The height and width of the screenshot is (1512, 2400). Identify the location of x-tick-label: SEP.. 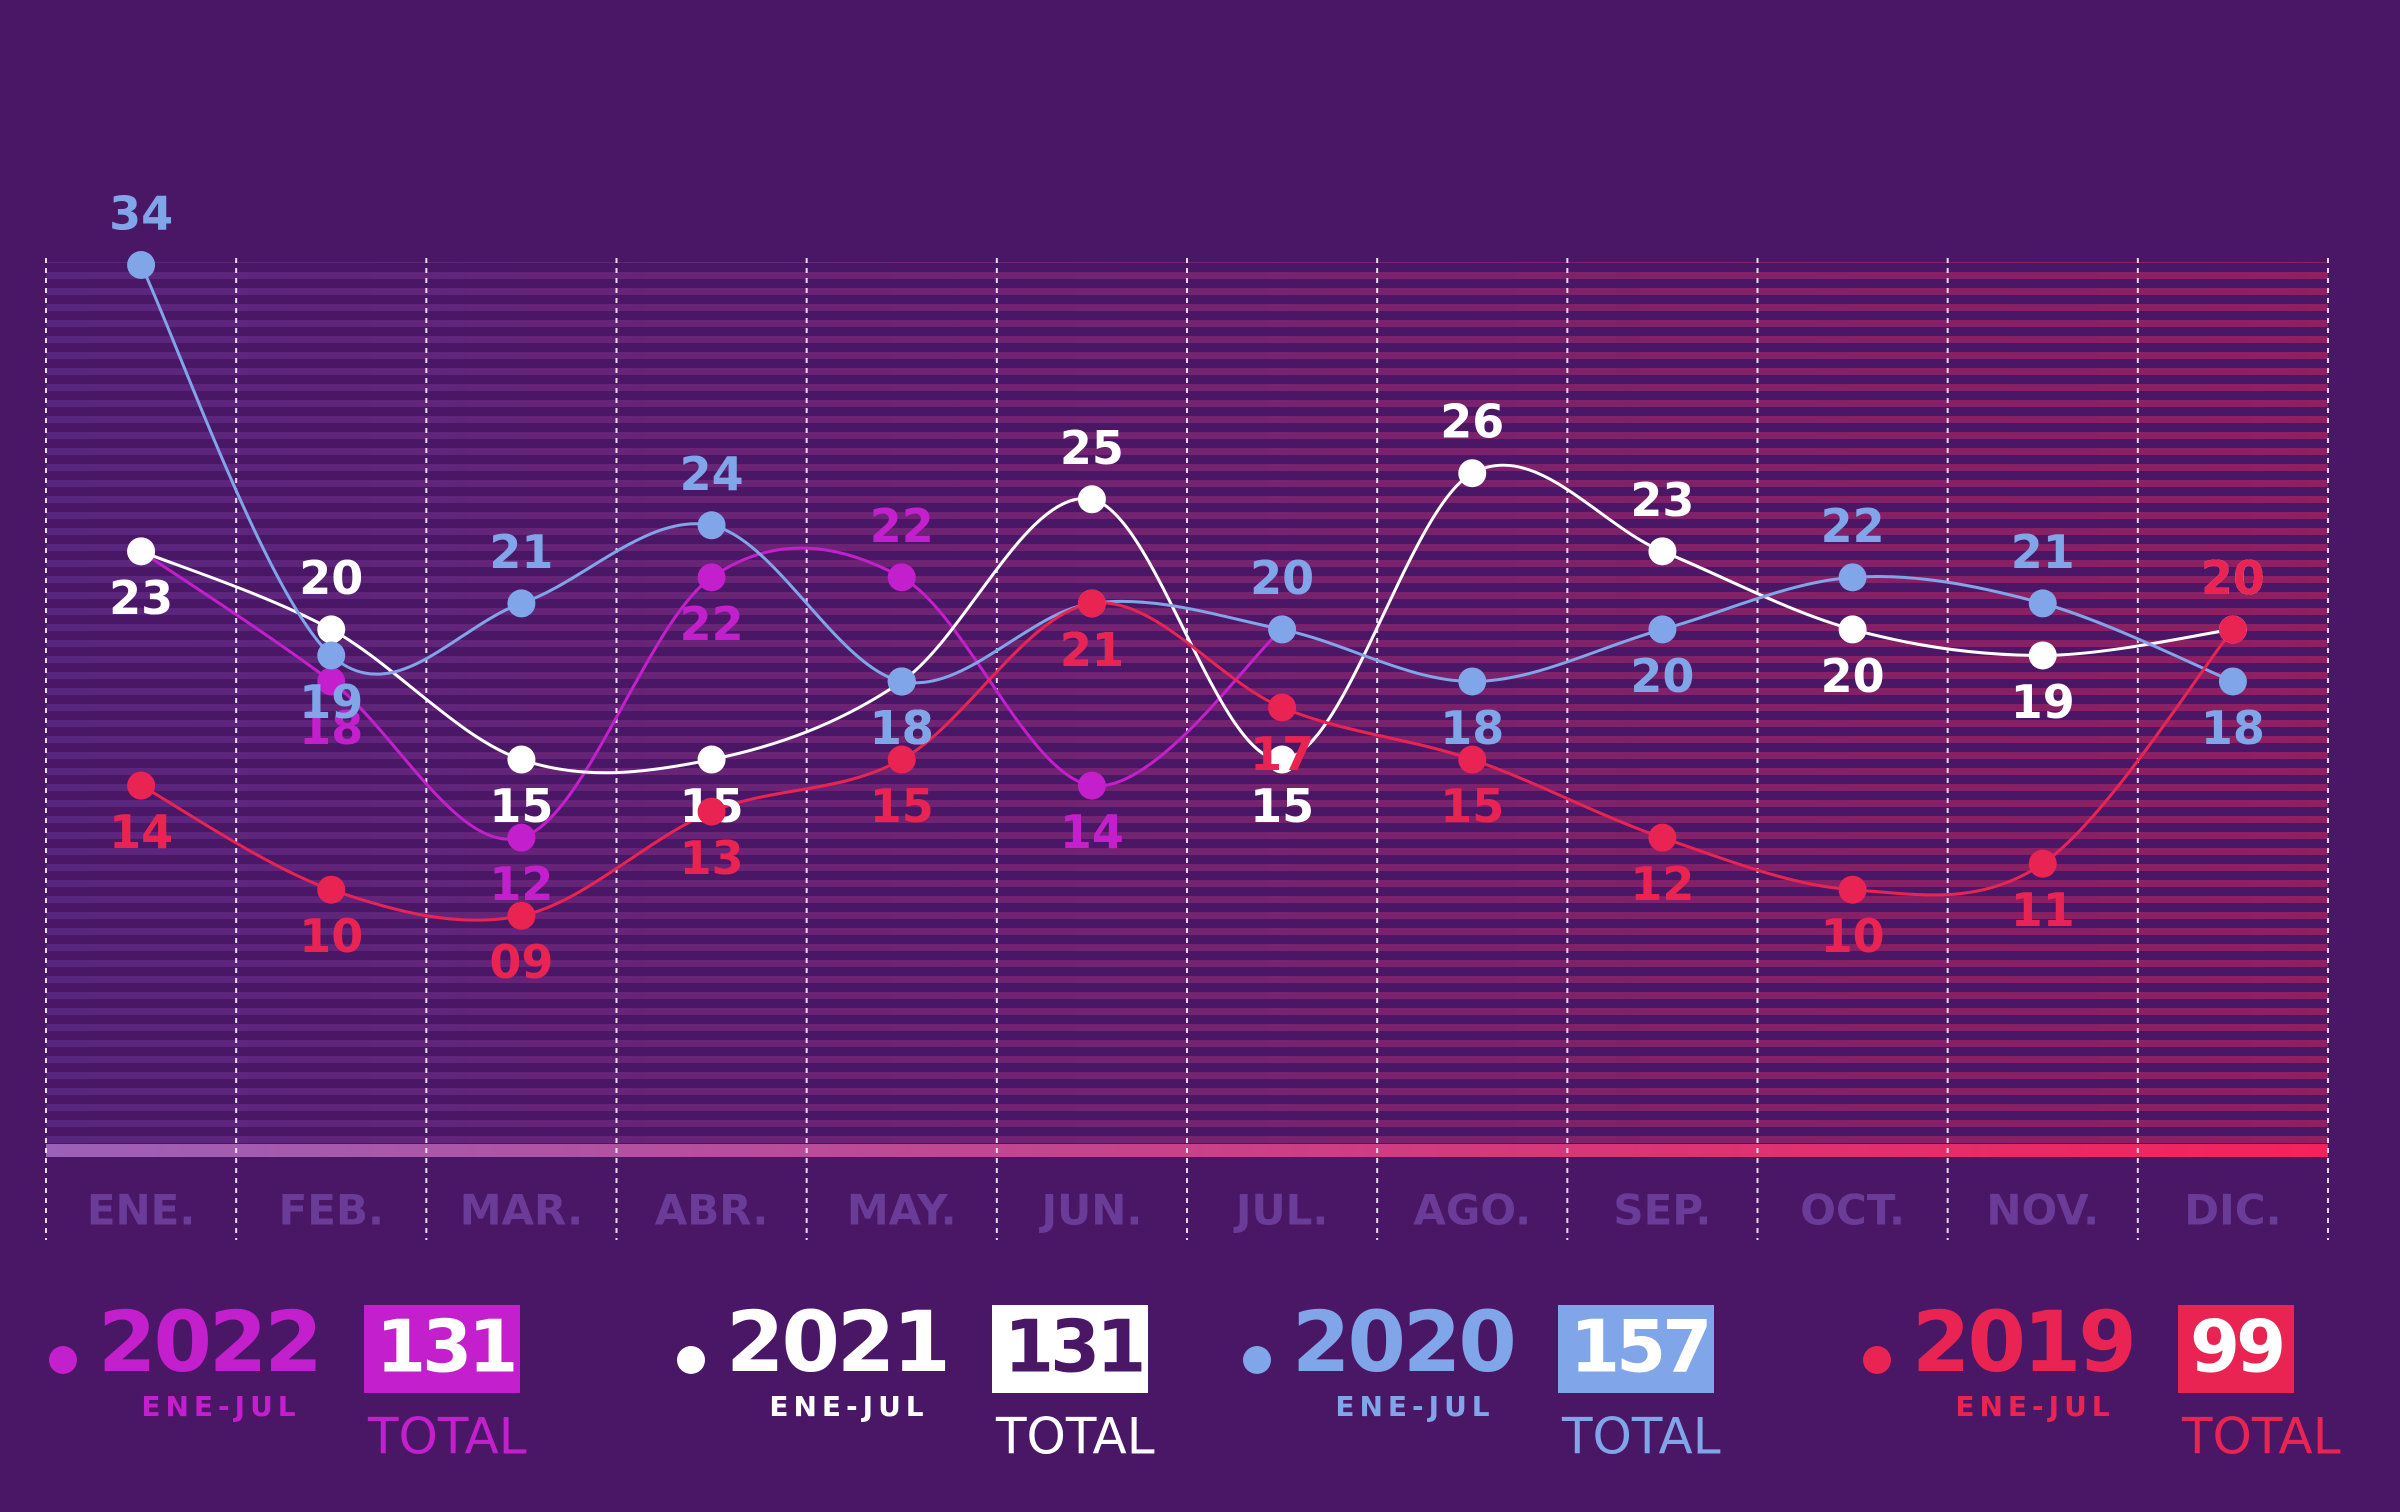
(1662, 1210).